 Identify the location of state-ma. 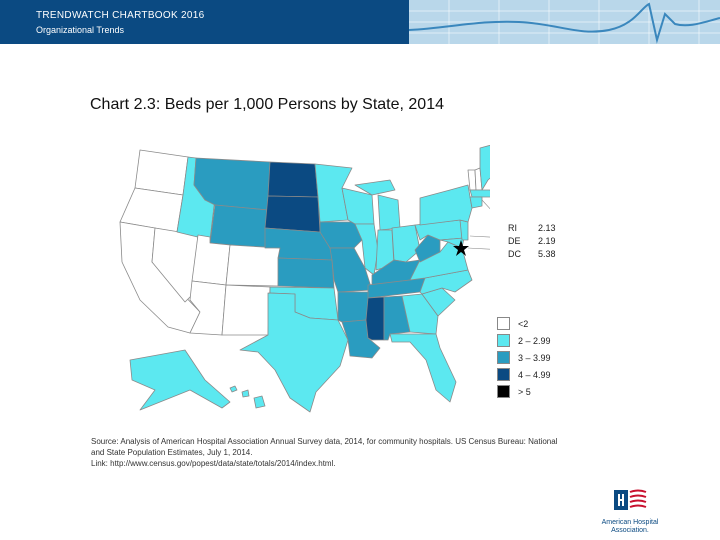
(479, 193).